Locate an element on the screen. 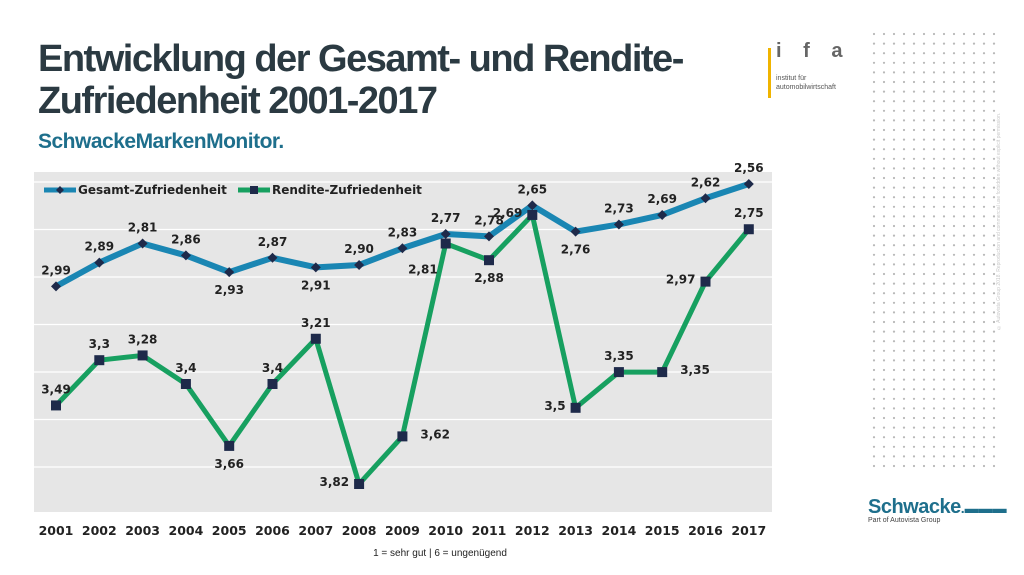 This screenshot has width=1024, height=575. scale-footnote: 1 = sehr gut | 6 = ungenügend is located at coordinates (440, 553).